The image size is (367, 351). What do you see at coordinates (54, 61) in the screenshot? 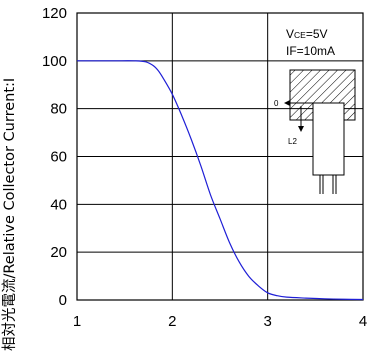
I see `y-tick-label: 100` at bounding box center [54, 61].